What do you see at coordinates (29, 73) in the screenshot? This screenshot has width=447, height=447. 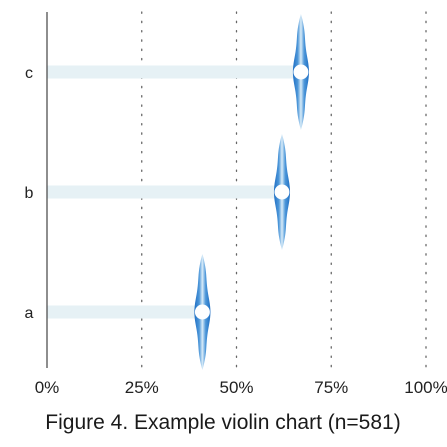 I see `category-label-c: c` at bounding box center [29, 73].